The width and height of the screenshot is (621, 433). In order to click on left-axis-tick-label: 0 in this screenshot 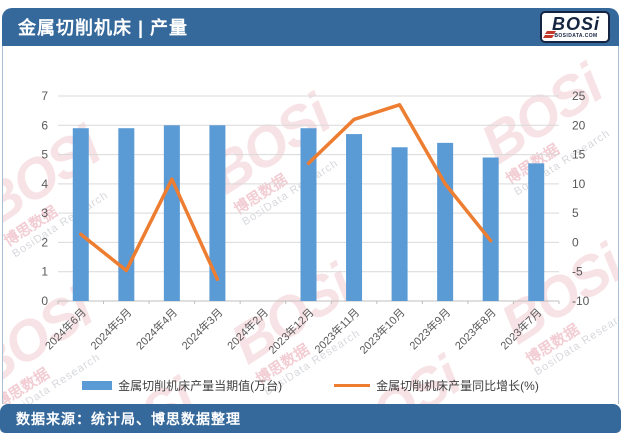, I will do `click(44, 301)`.